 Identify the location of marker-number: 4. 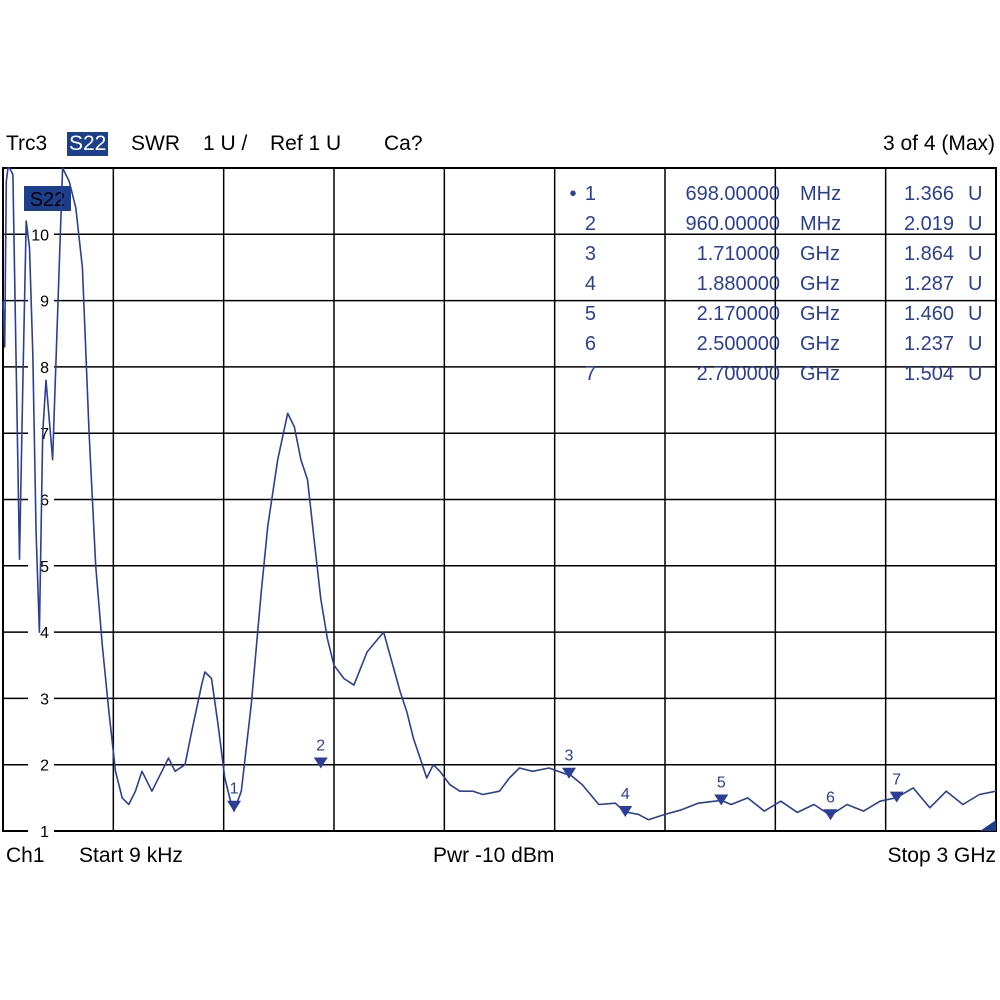
(625, 794).